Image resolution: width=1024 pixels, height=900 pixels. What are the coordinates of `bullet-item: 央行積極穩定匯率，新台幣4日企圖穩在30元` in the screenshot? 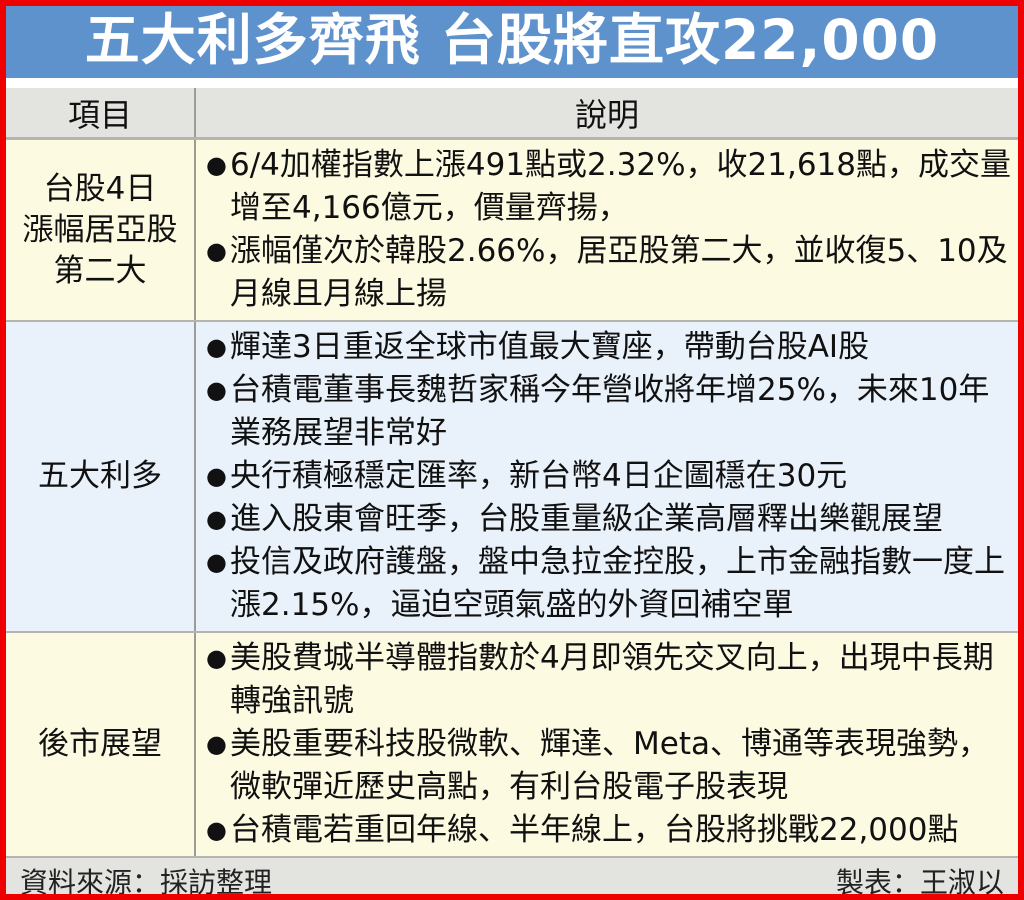 It's located at (609, 476).